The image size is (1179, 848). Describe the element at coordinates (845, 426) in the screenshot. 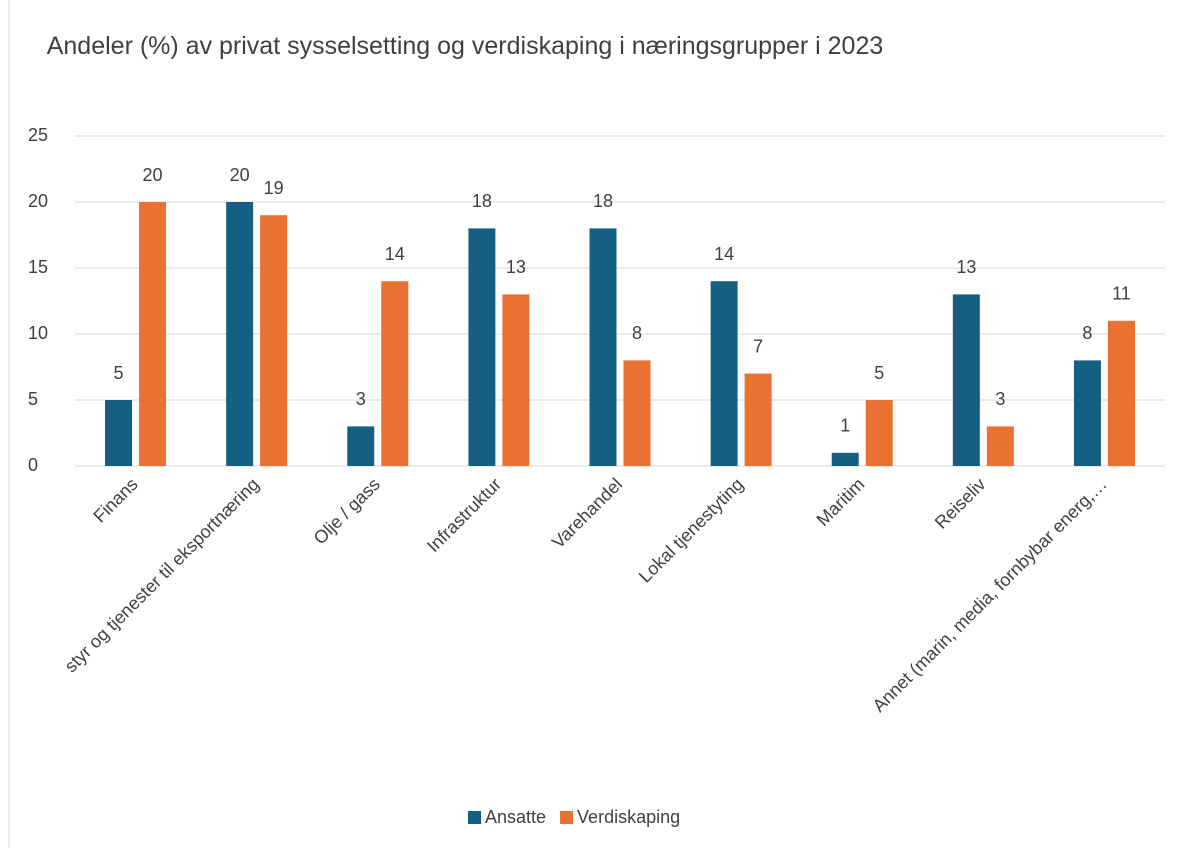

I see `data-label: 1` at that location.